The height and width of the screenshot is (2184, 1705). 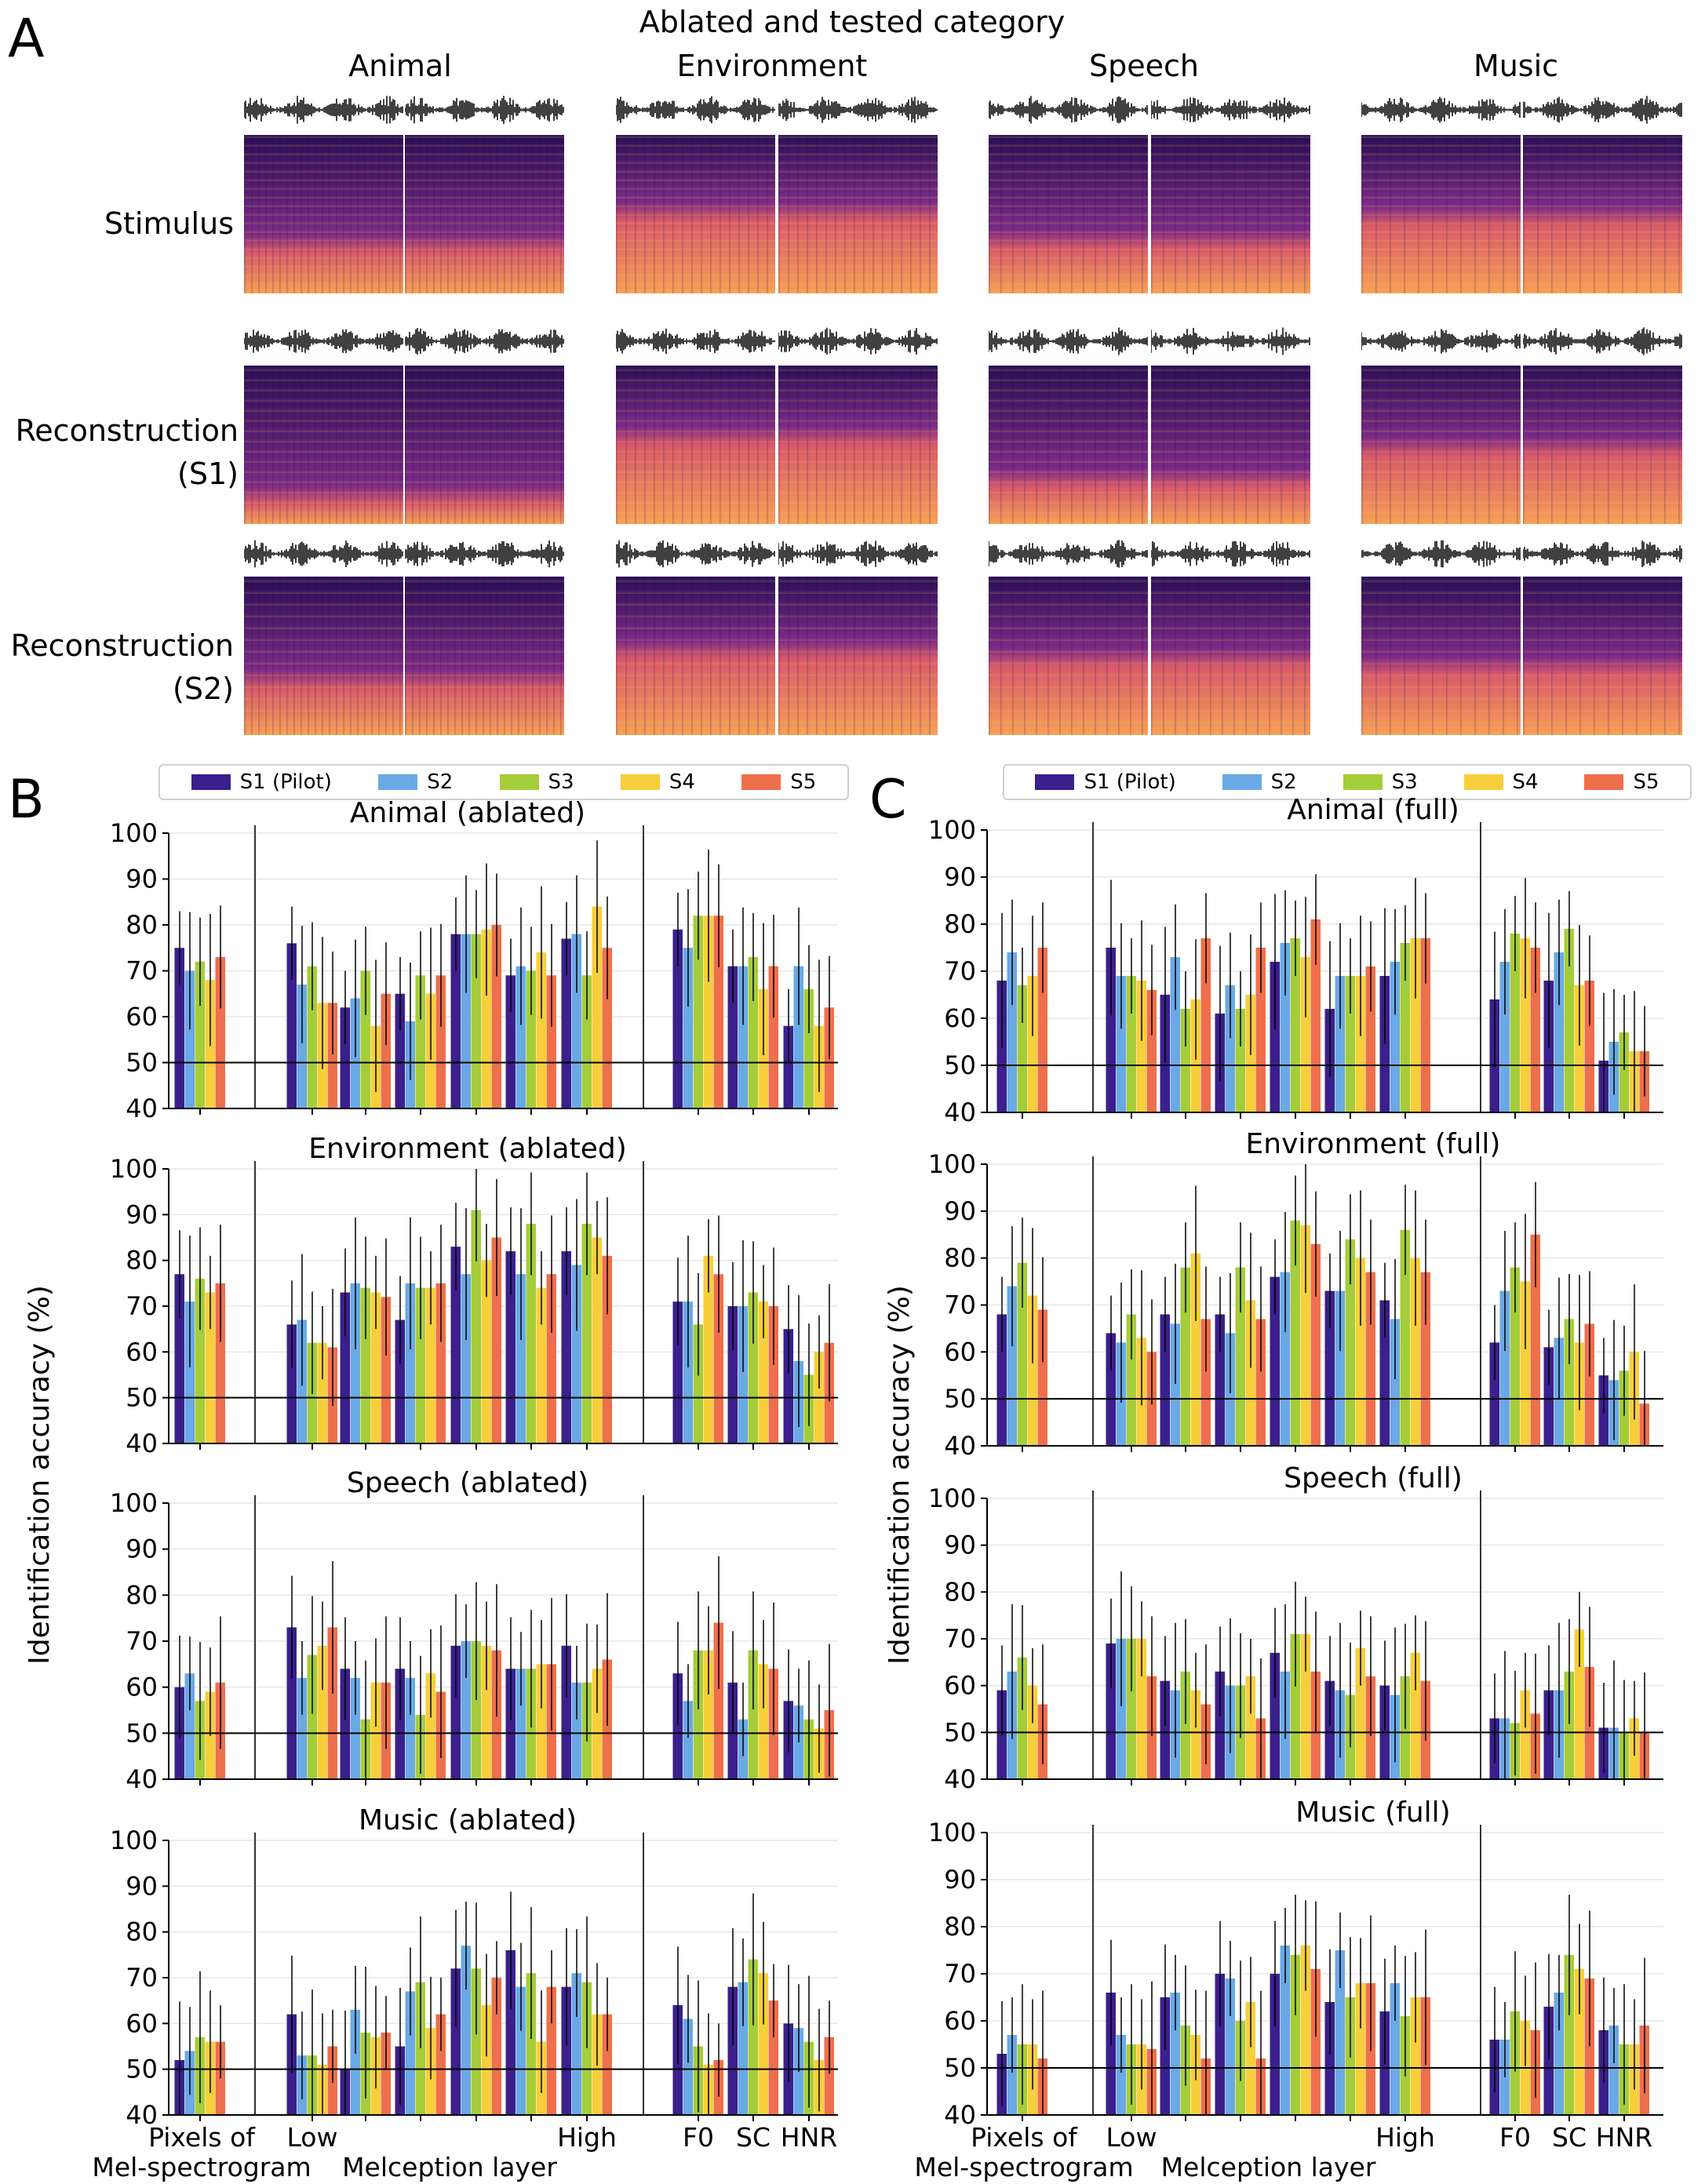 What do you see at coordinates (1295, 1963) in the screenshot?
I see `chart-panel-8: 40 50 60 70 80 90 100 Music (full)` at bounding box center [1295, 1963].